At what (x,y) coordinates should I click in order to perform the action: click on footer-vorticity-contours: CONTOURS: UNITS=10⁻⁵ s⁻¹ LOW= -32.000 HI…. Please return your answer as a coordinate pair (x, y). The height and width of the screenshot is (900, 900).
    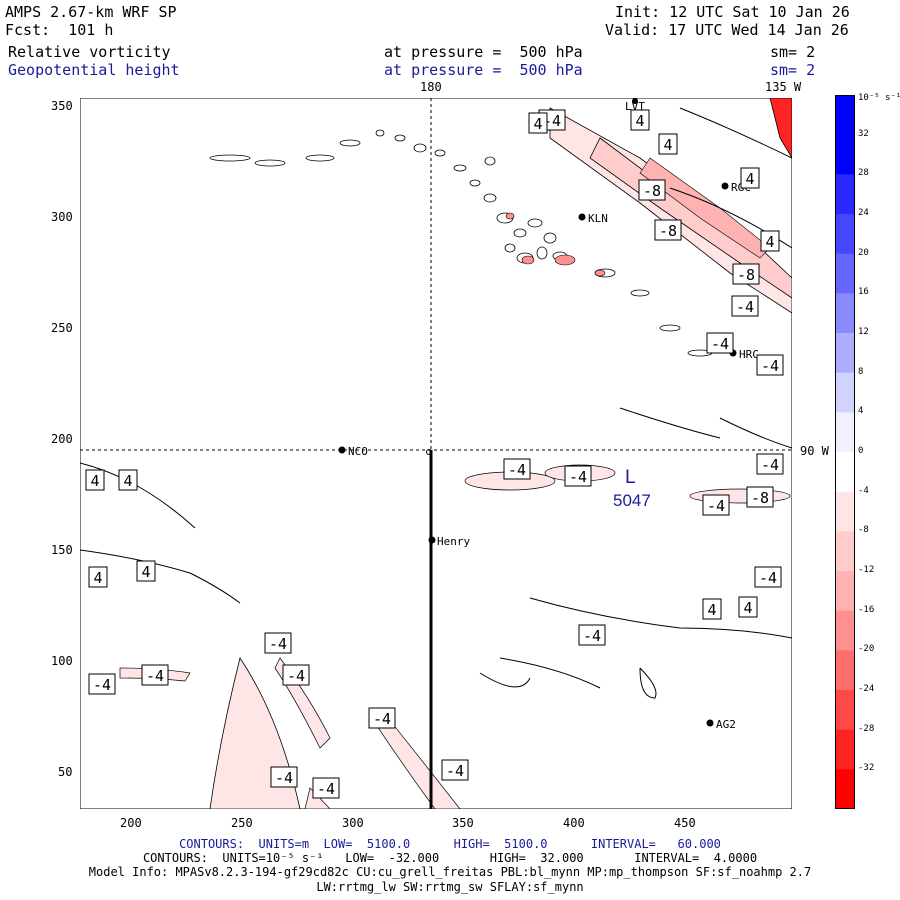
    Looking at the image, I should click on (450, 858).